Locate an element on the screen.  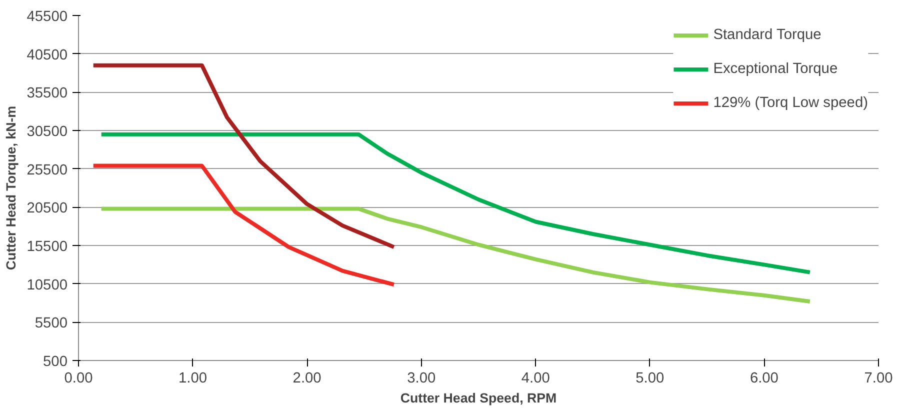
legend-label: Exceptional Torque is located at coordinates (776, 69).